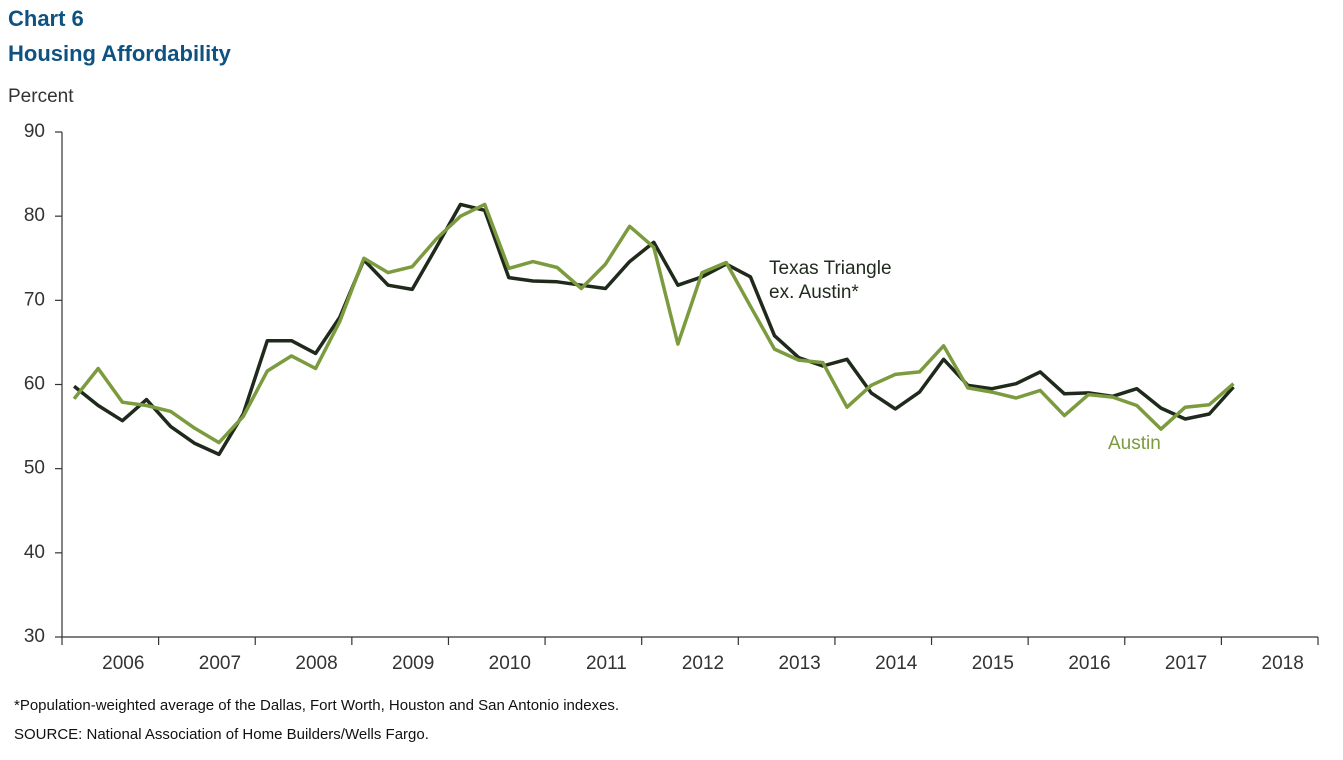  I want to click on x-tick-label: 2007, so click(220, 663).